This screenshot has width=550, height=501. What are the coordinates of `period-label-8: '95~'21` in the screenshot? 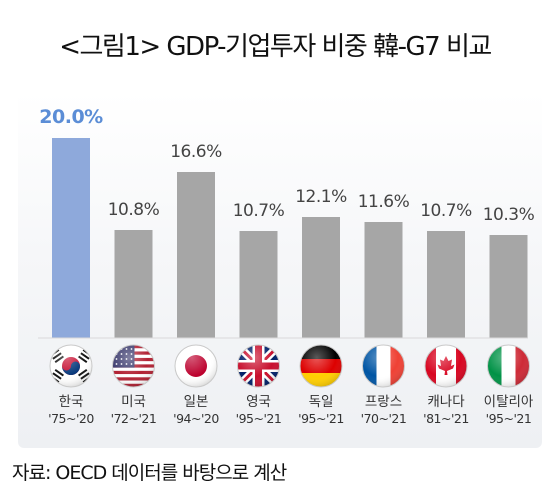 It's located at (509, 418).